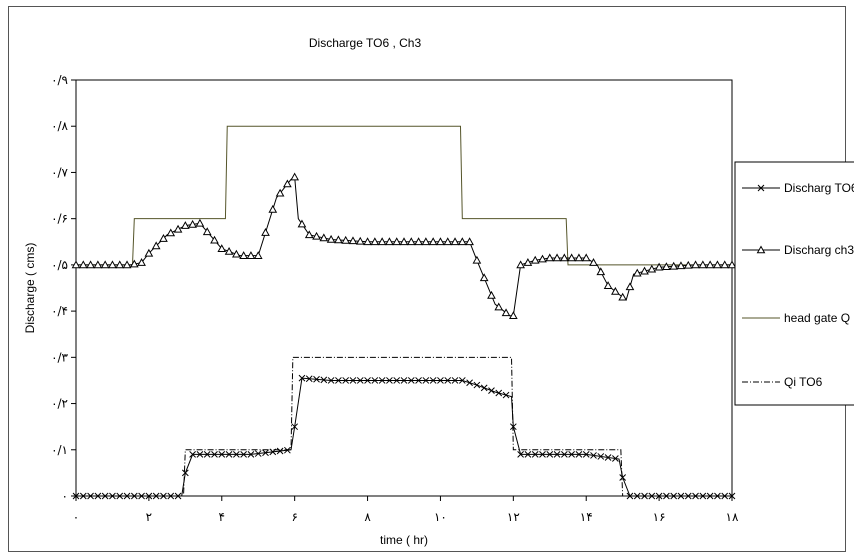 The height and width of the screenshot is (556, 854). I want to click on y-tick-label: ۰, so click(65, 496).